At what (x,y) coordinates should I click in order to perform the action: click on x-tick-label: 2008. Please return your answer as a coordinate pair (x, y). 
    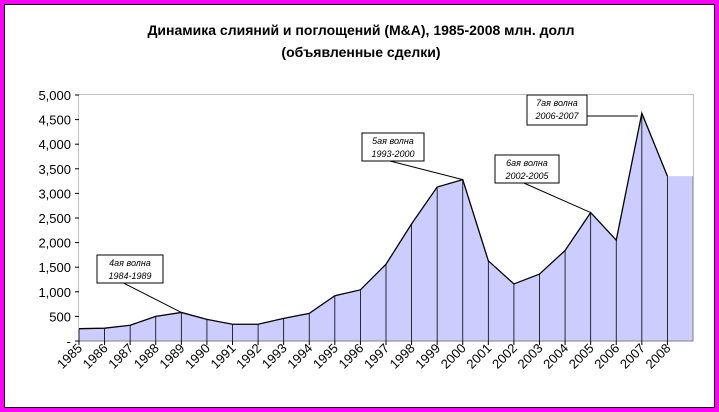
    Looking at the image, I should click on (657, 356).